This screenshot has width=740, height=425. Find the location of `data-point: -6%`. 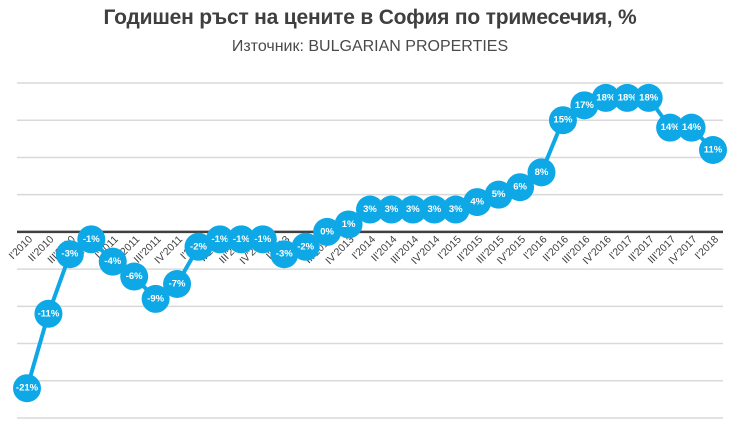

data-point: -6% is located at coordinates (134, 276).